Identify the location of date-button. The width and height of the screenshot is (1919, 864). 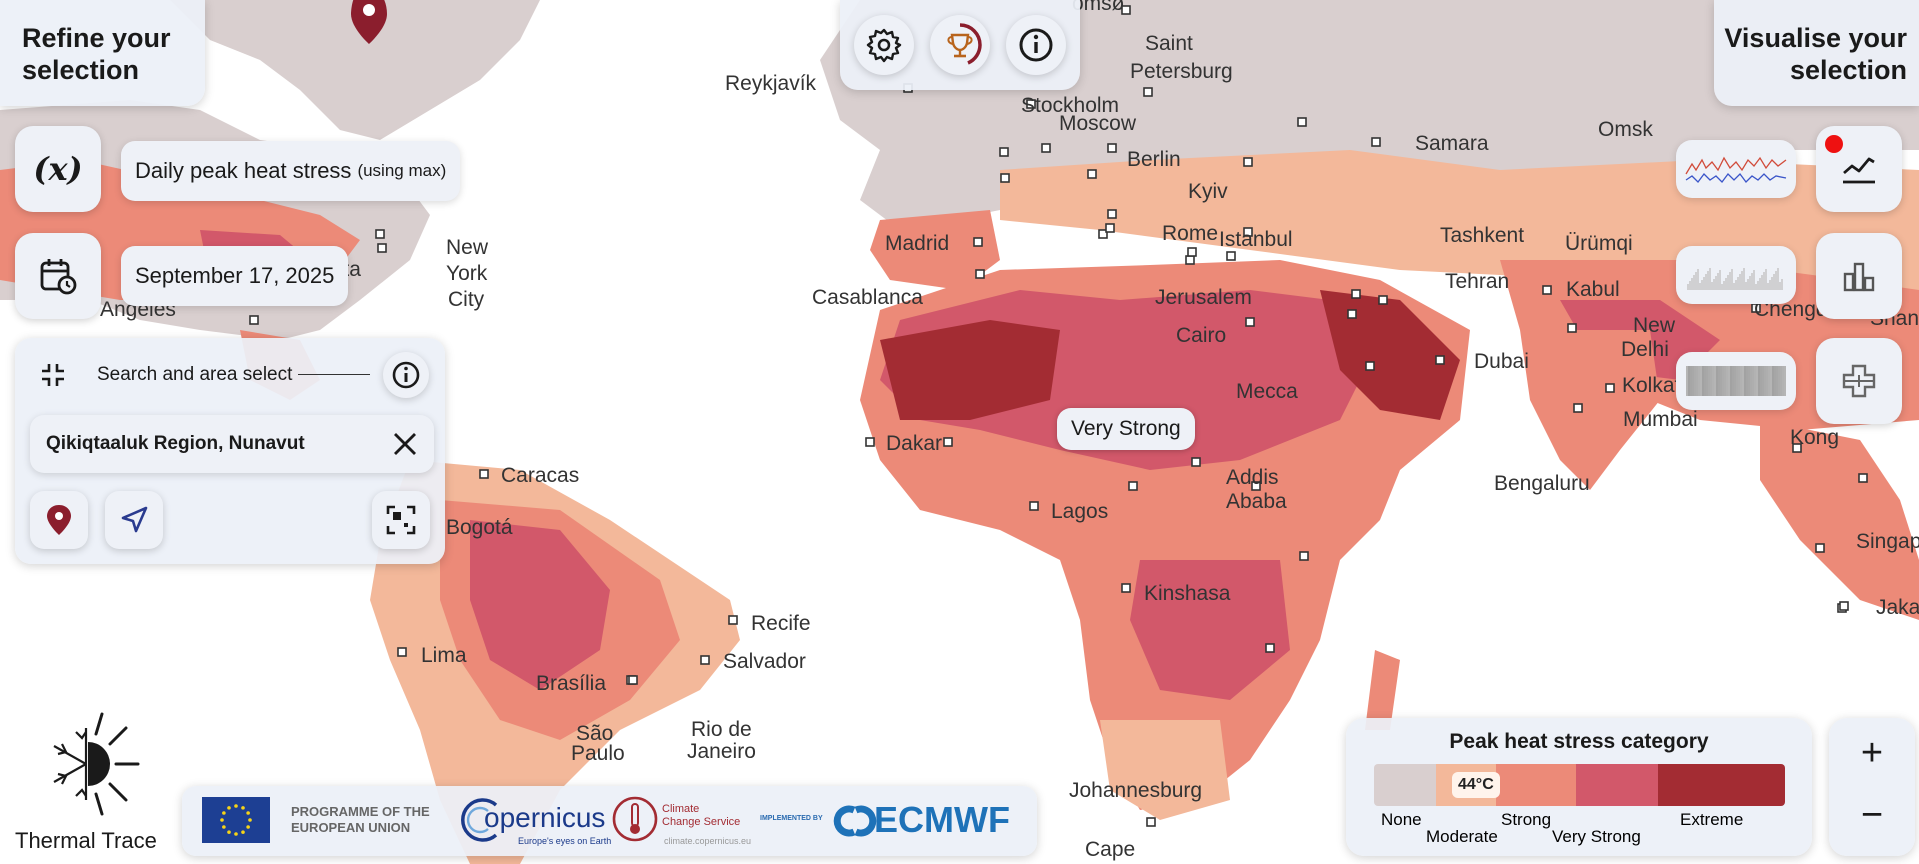
(58, 276).